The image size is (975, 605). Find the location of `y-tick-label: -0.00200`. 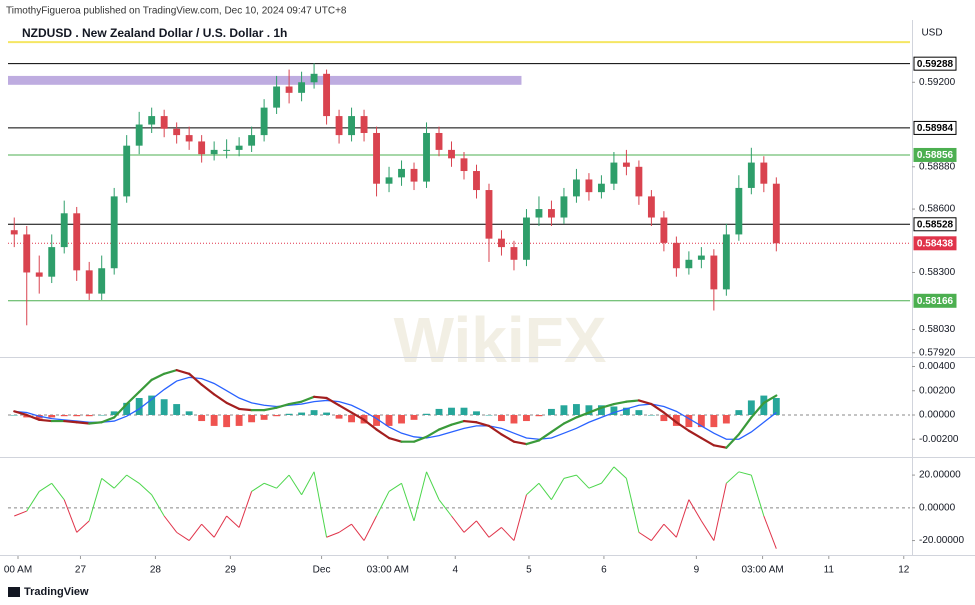

y-tick-label: -0.00200 is located at coordinates (939, 439).